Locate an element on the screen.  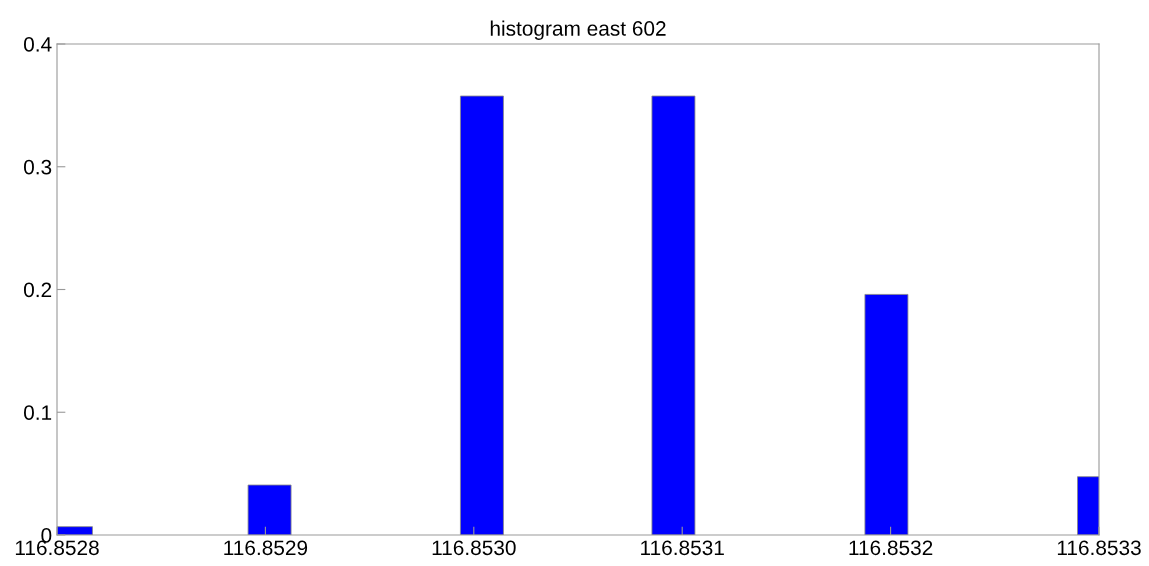
chart-title: histogram east 602 is located at coordinates (578, 30).